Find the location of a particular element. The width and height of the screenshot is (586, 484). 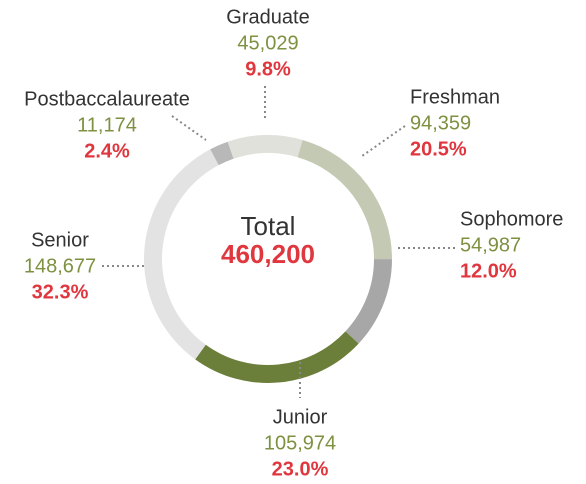

percent-label: 2.4% is located at coordinates (107, 151).